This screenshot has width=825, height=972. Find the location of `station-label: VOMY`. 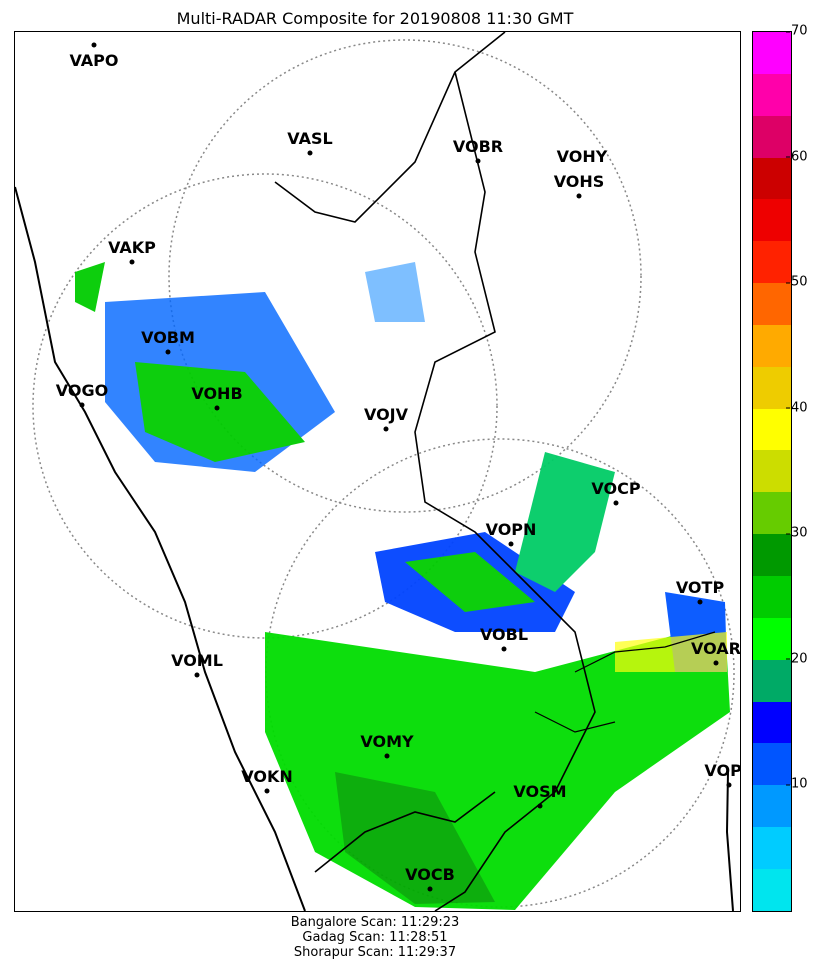

station-label: VOMY is located at coordinates (387, 741).